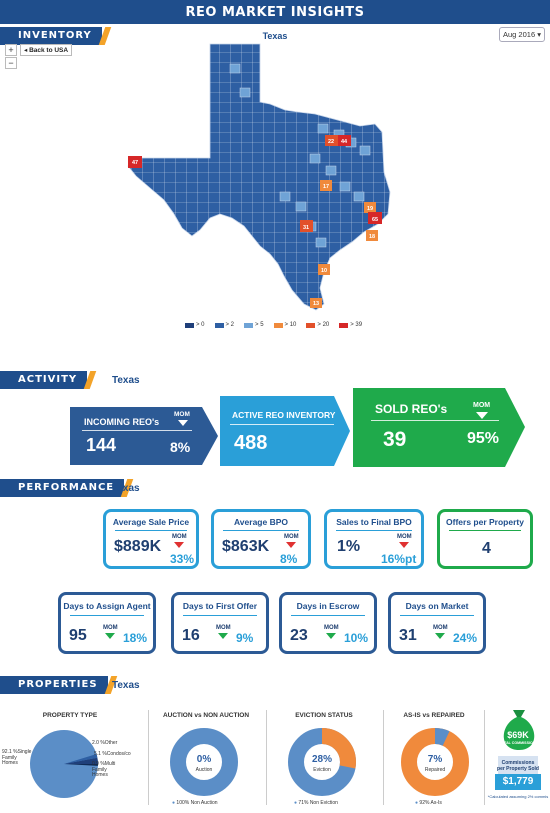 This screenshot has width=550, height=813. Describe the element at coordinates (11, 63) in the screenshot. I see `zoom-out-button: −` at that location.